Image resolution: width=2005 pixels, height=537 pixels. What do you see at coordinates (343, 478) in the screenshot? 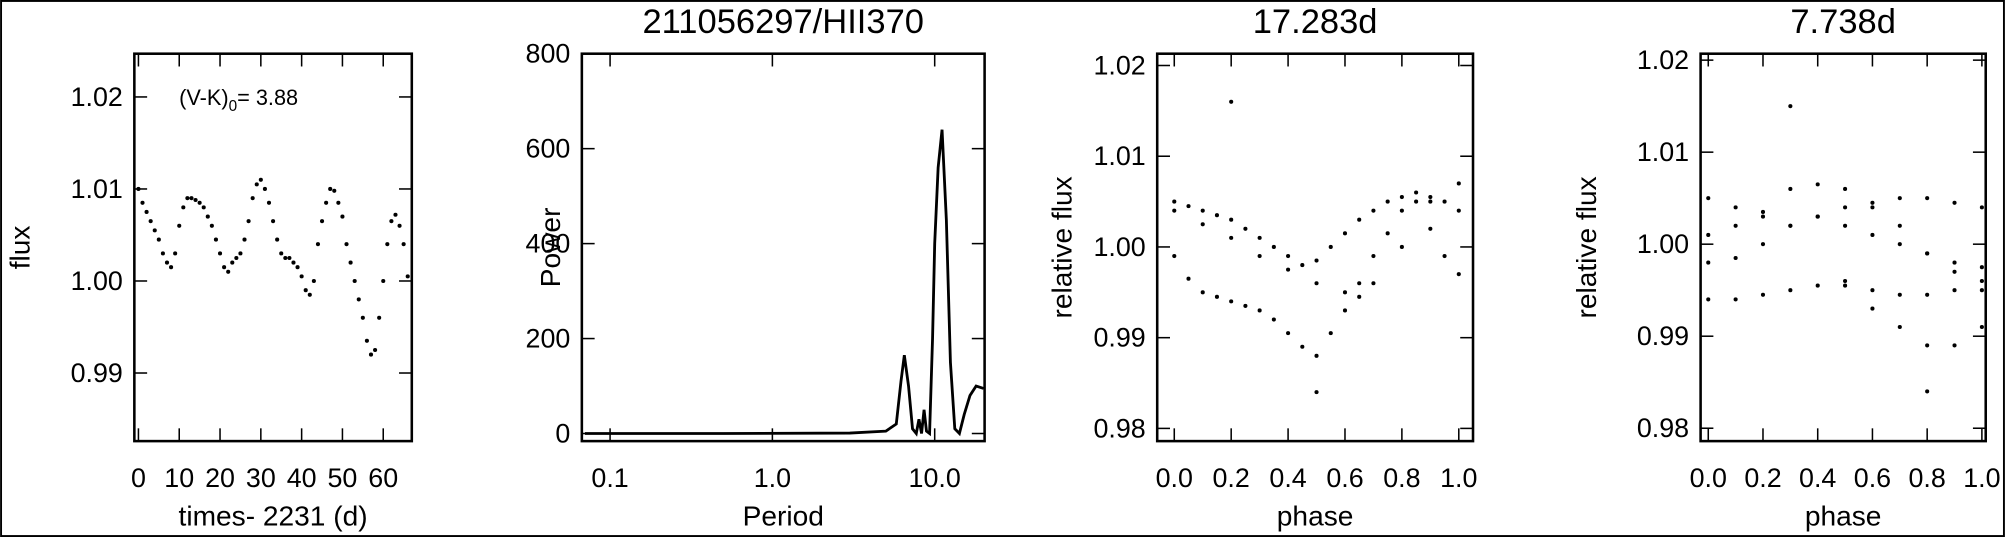
I see `x-tick-label: 50` at bounding box center [343, 478].